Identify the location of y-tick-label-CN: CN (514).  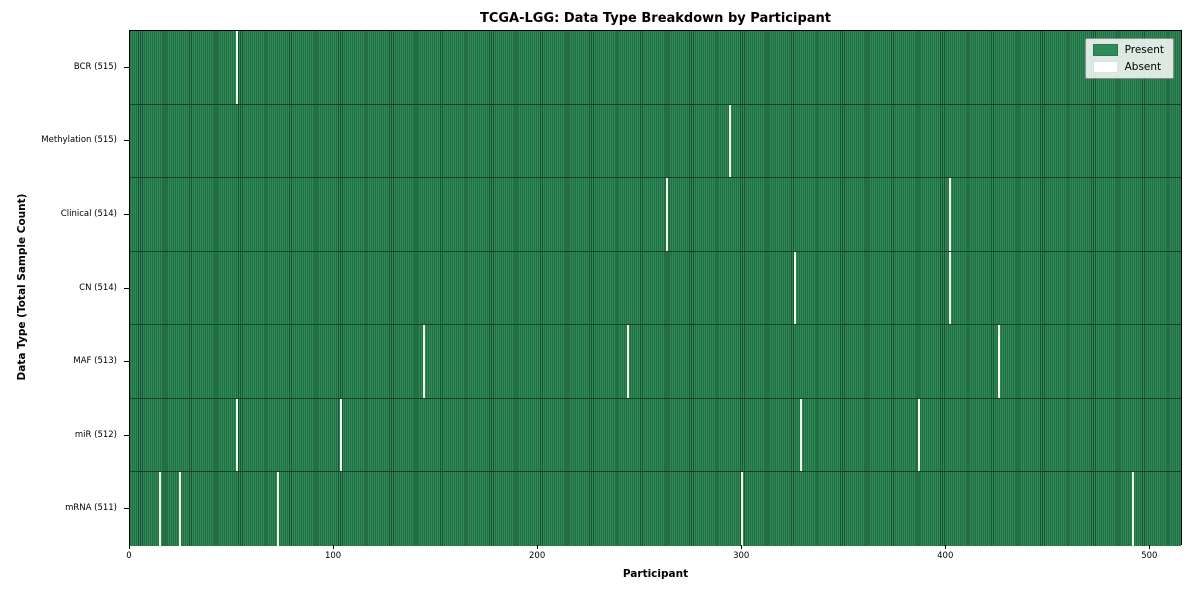
(98, 287).